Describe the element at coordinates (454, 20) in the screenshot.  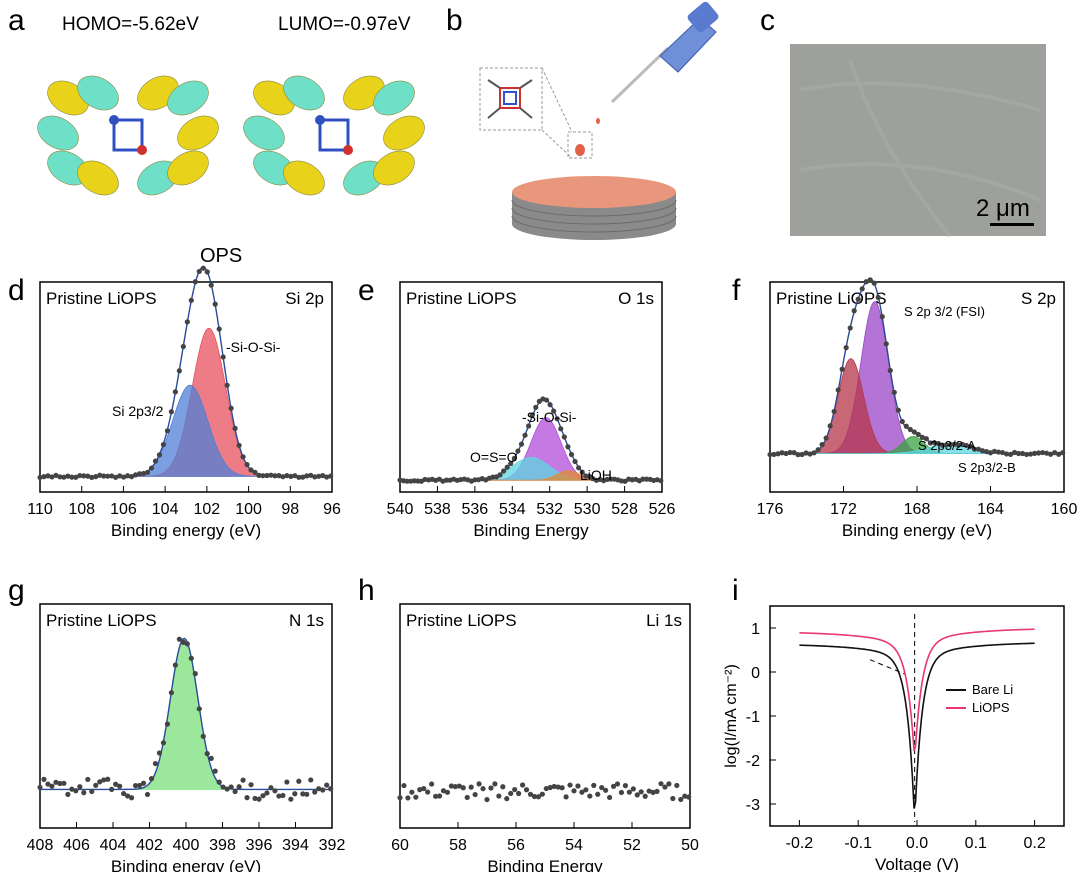
I see `panel-letter-b: b` at that location.